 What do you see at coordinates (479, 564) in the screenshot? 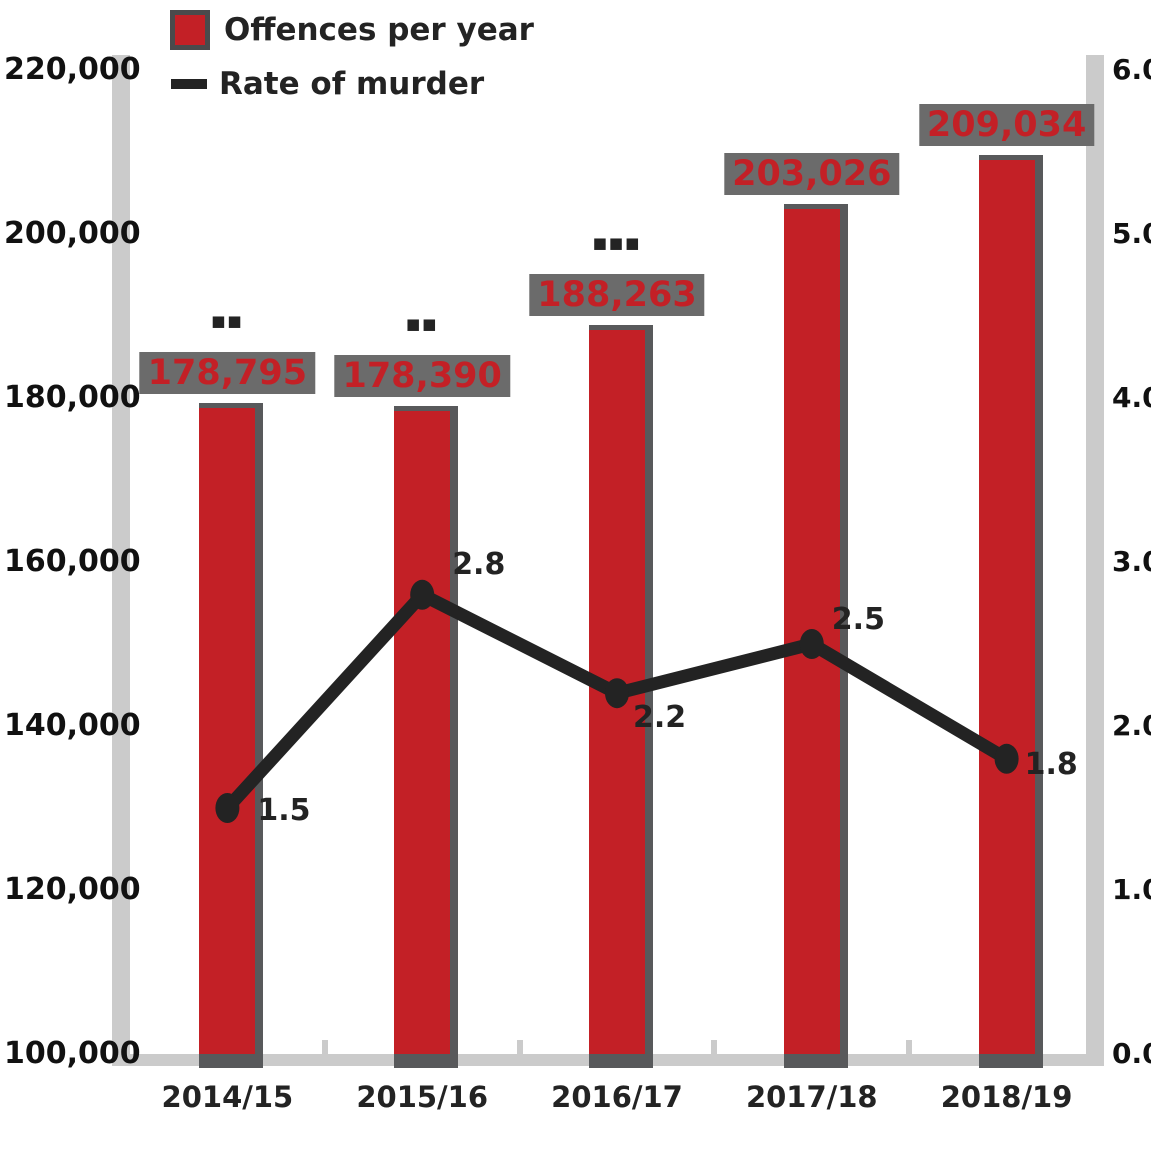
I see `line-value-label: 2.8` at bounding box center [479, 564].